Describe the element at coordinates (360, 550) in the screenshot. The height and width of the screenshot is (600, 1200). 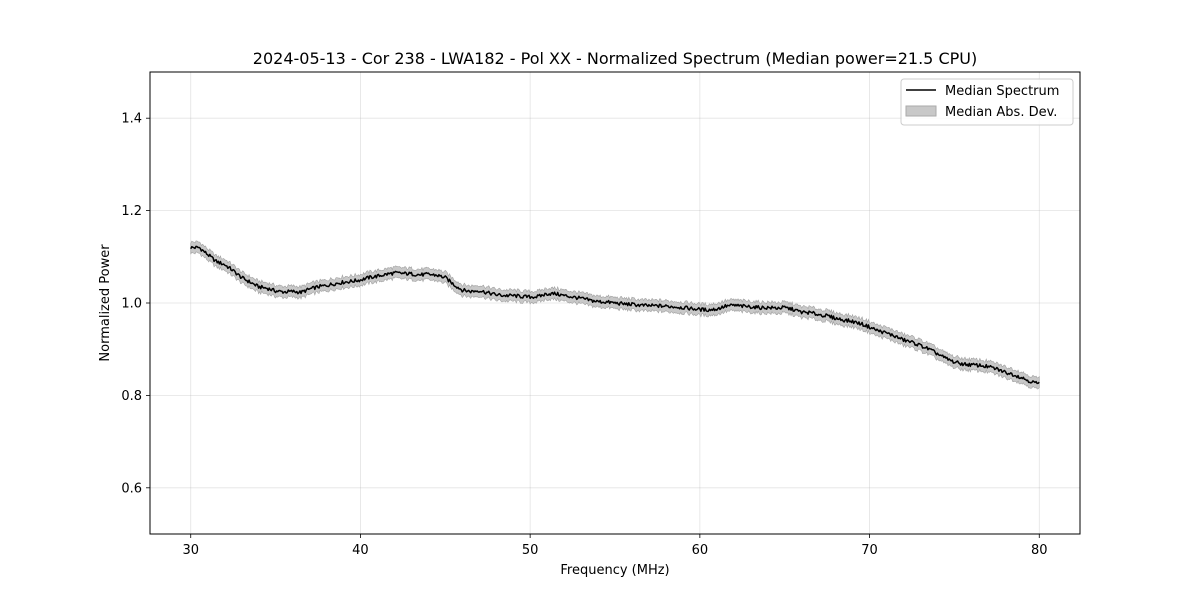
I see `x-tick-label: 40` at that location.